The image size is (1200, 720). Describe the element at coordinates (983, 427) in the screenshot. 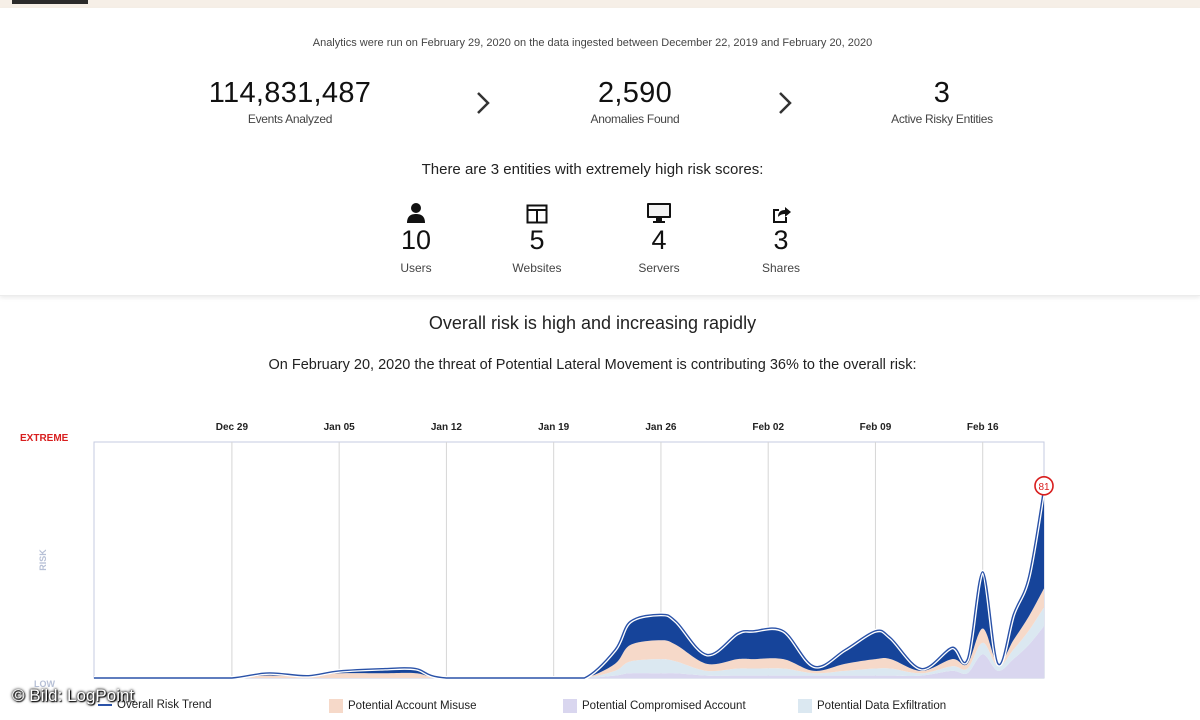

I see `x-tick-label: Feb 16` at that location.